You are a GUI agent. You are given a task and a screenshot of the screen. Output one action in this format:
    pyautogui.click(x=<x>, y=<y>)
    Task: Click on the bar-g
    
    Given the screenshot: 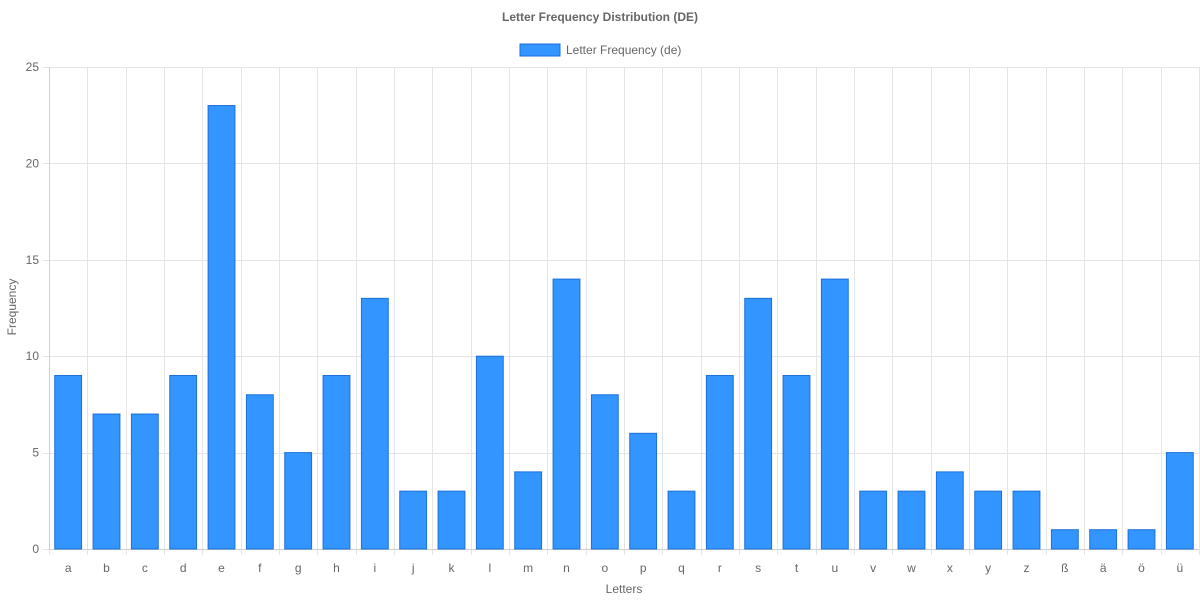 What is the action you would take?
    pyautogui.click(x=298, y=501)
    